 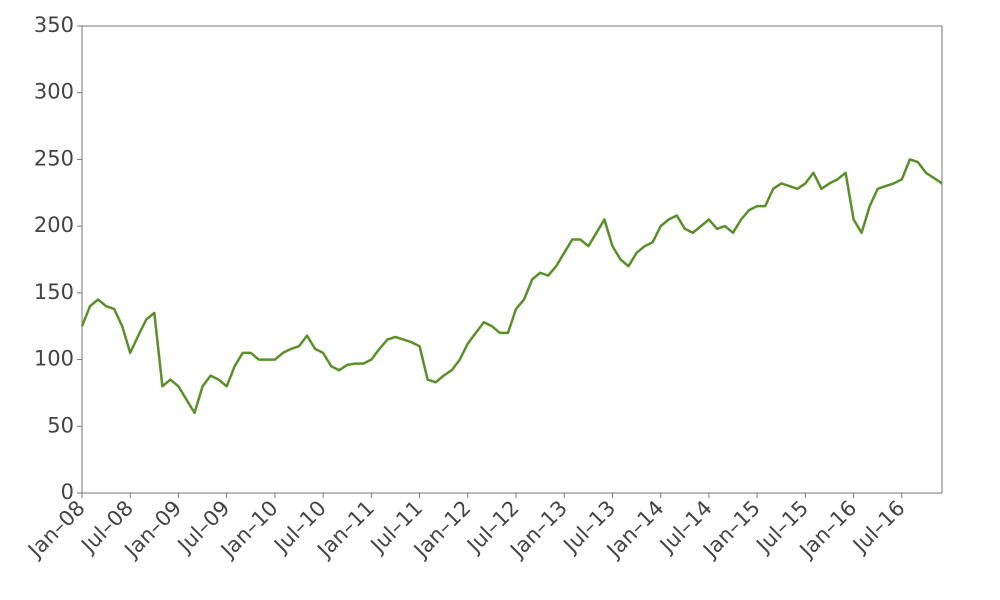 I want to click on y-tick-label: 250, so click(x=54, y=158).